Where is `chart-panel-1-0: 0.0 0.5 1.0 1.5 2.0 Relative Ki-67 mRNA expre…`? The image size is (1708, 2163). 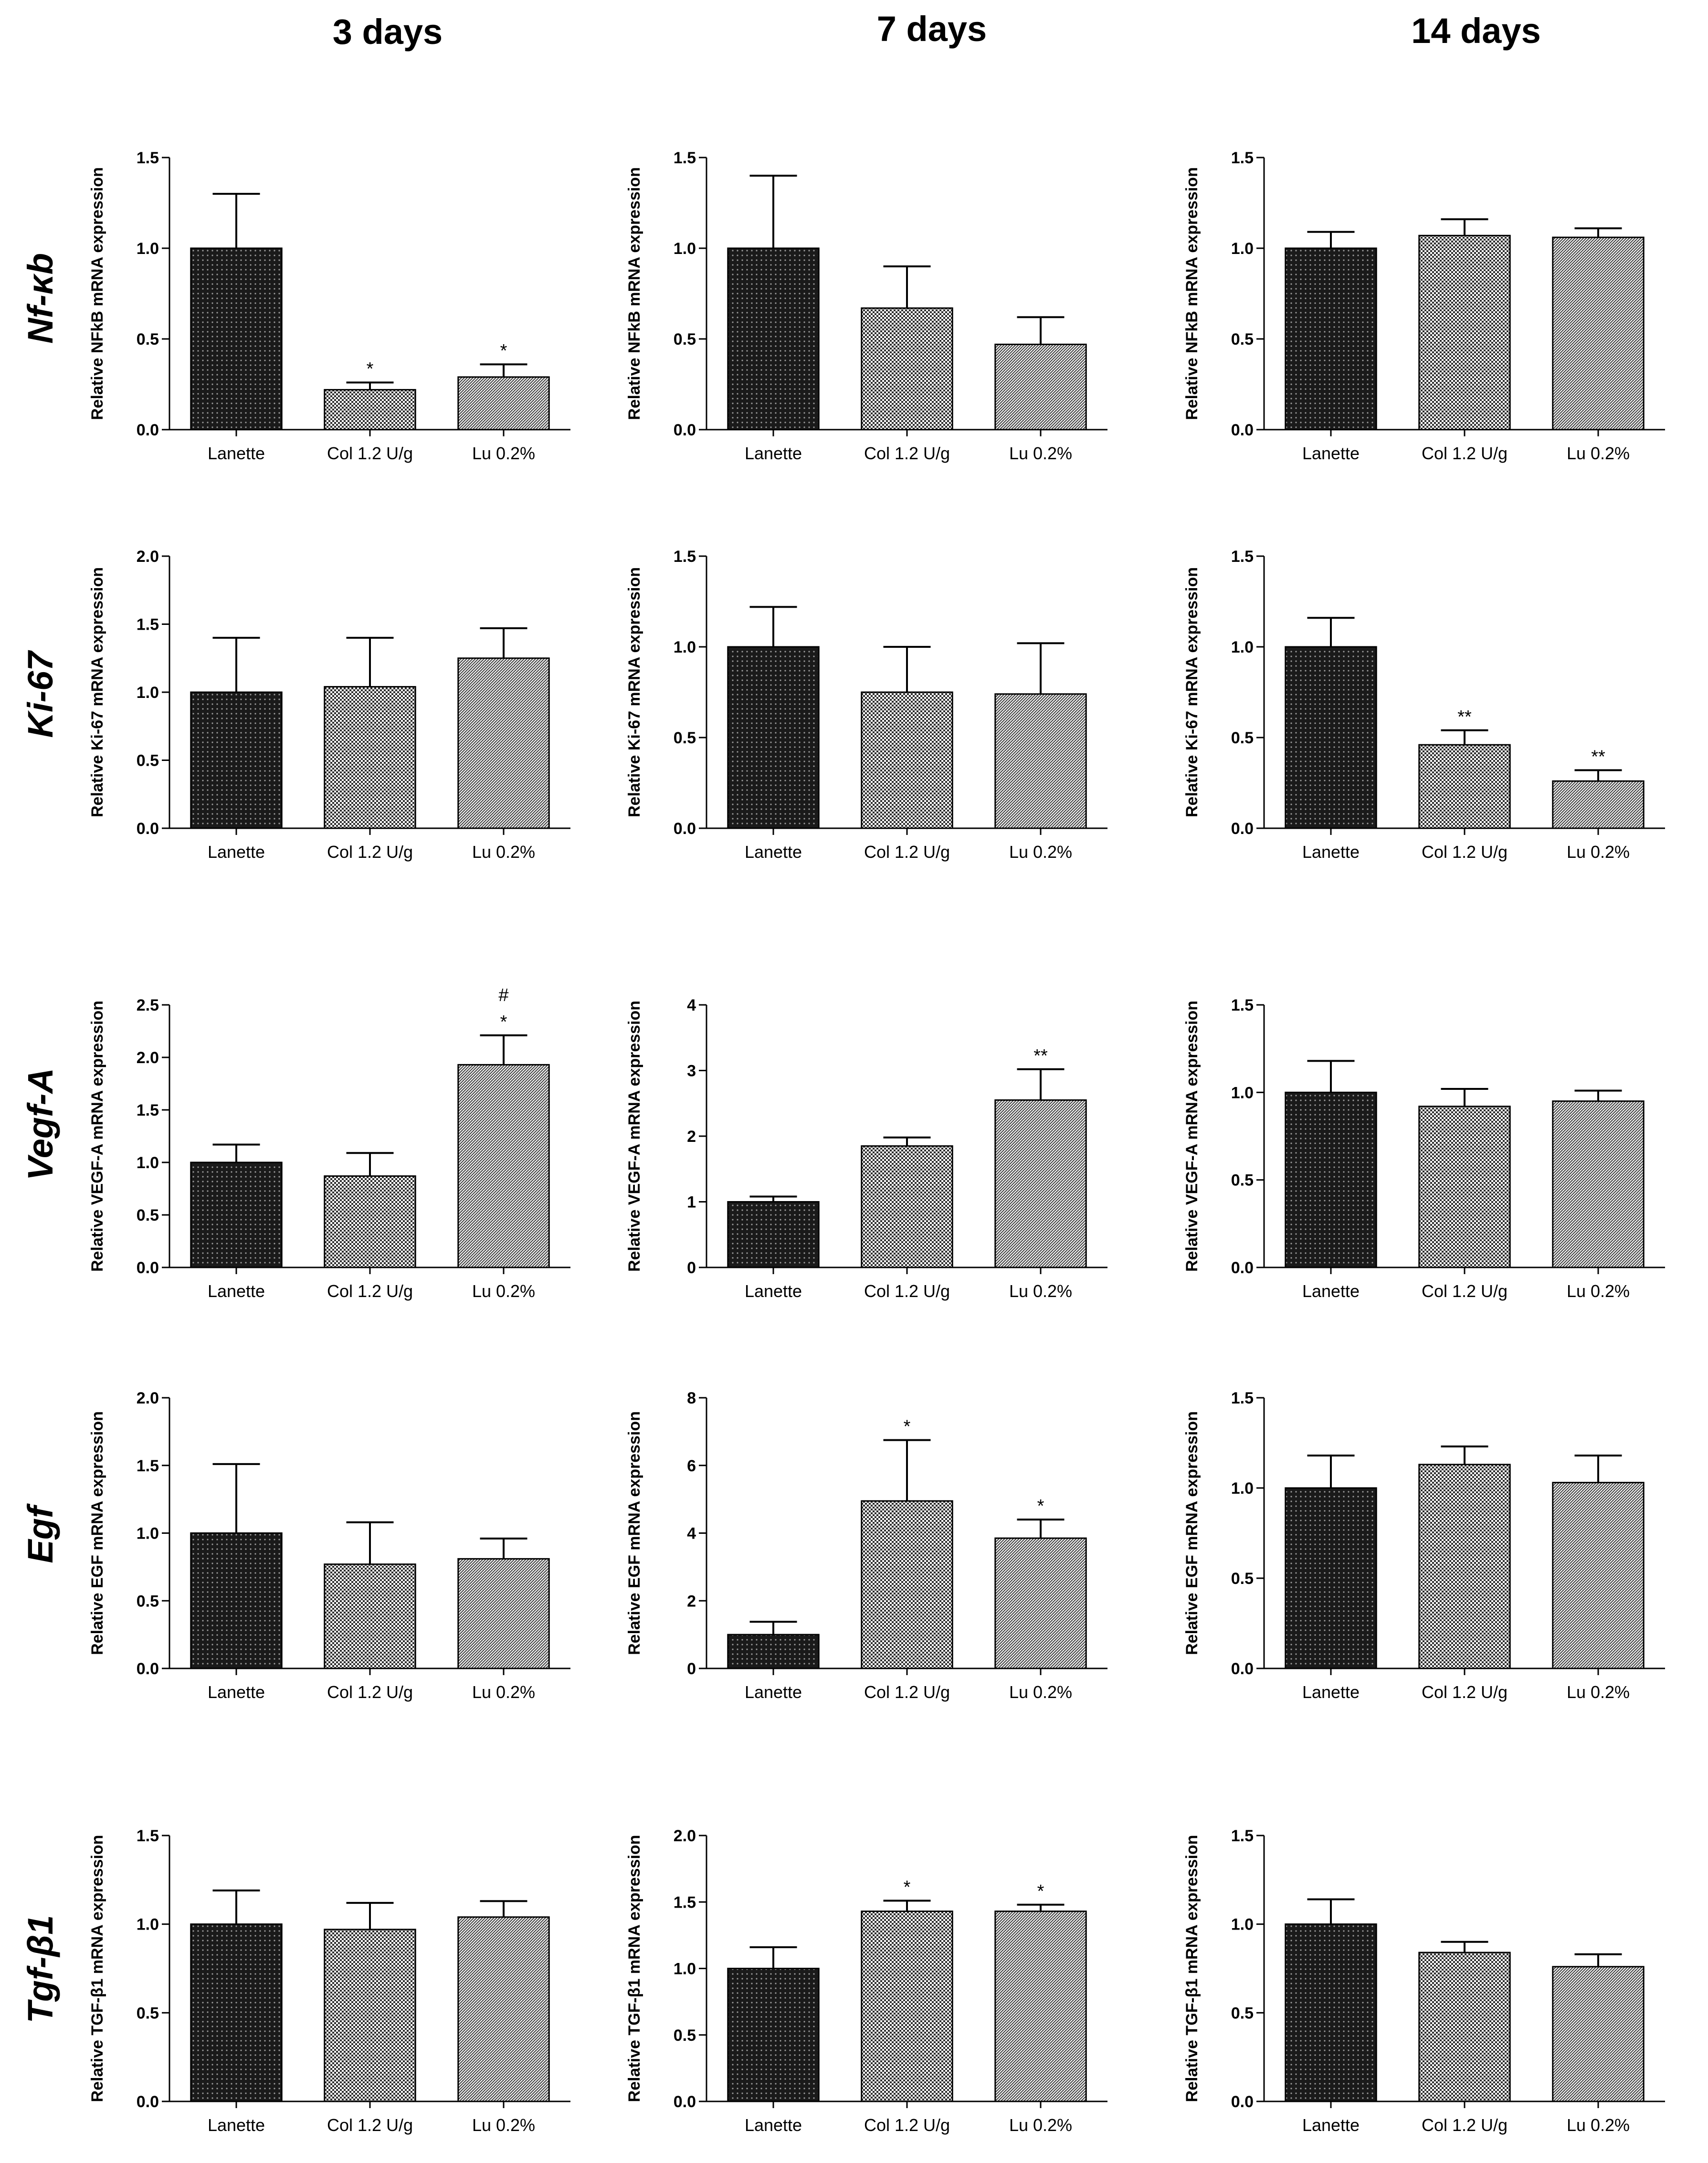 chart-panel-1-0: 0.0 0.5 1.0 1.5 2.0 Relative Ki-67 mRNA expre… is located at coordinates (329, 705).